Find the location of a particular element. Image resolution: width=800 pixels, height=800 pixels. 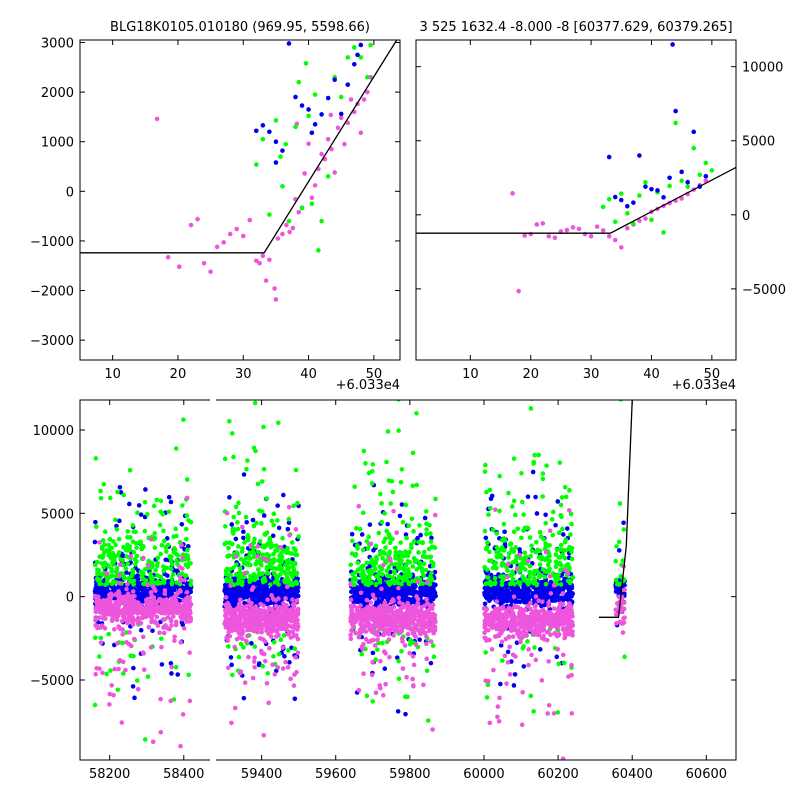

panel-top-left-marks is located at coordinates (239, 171).